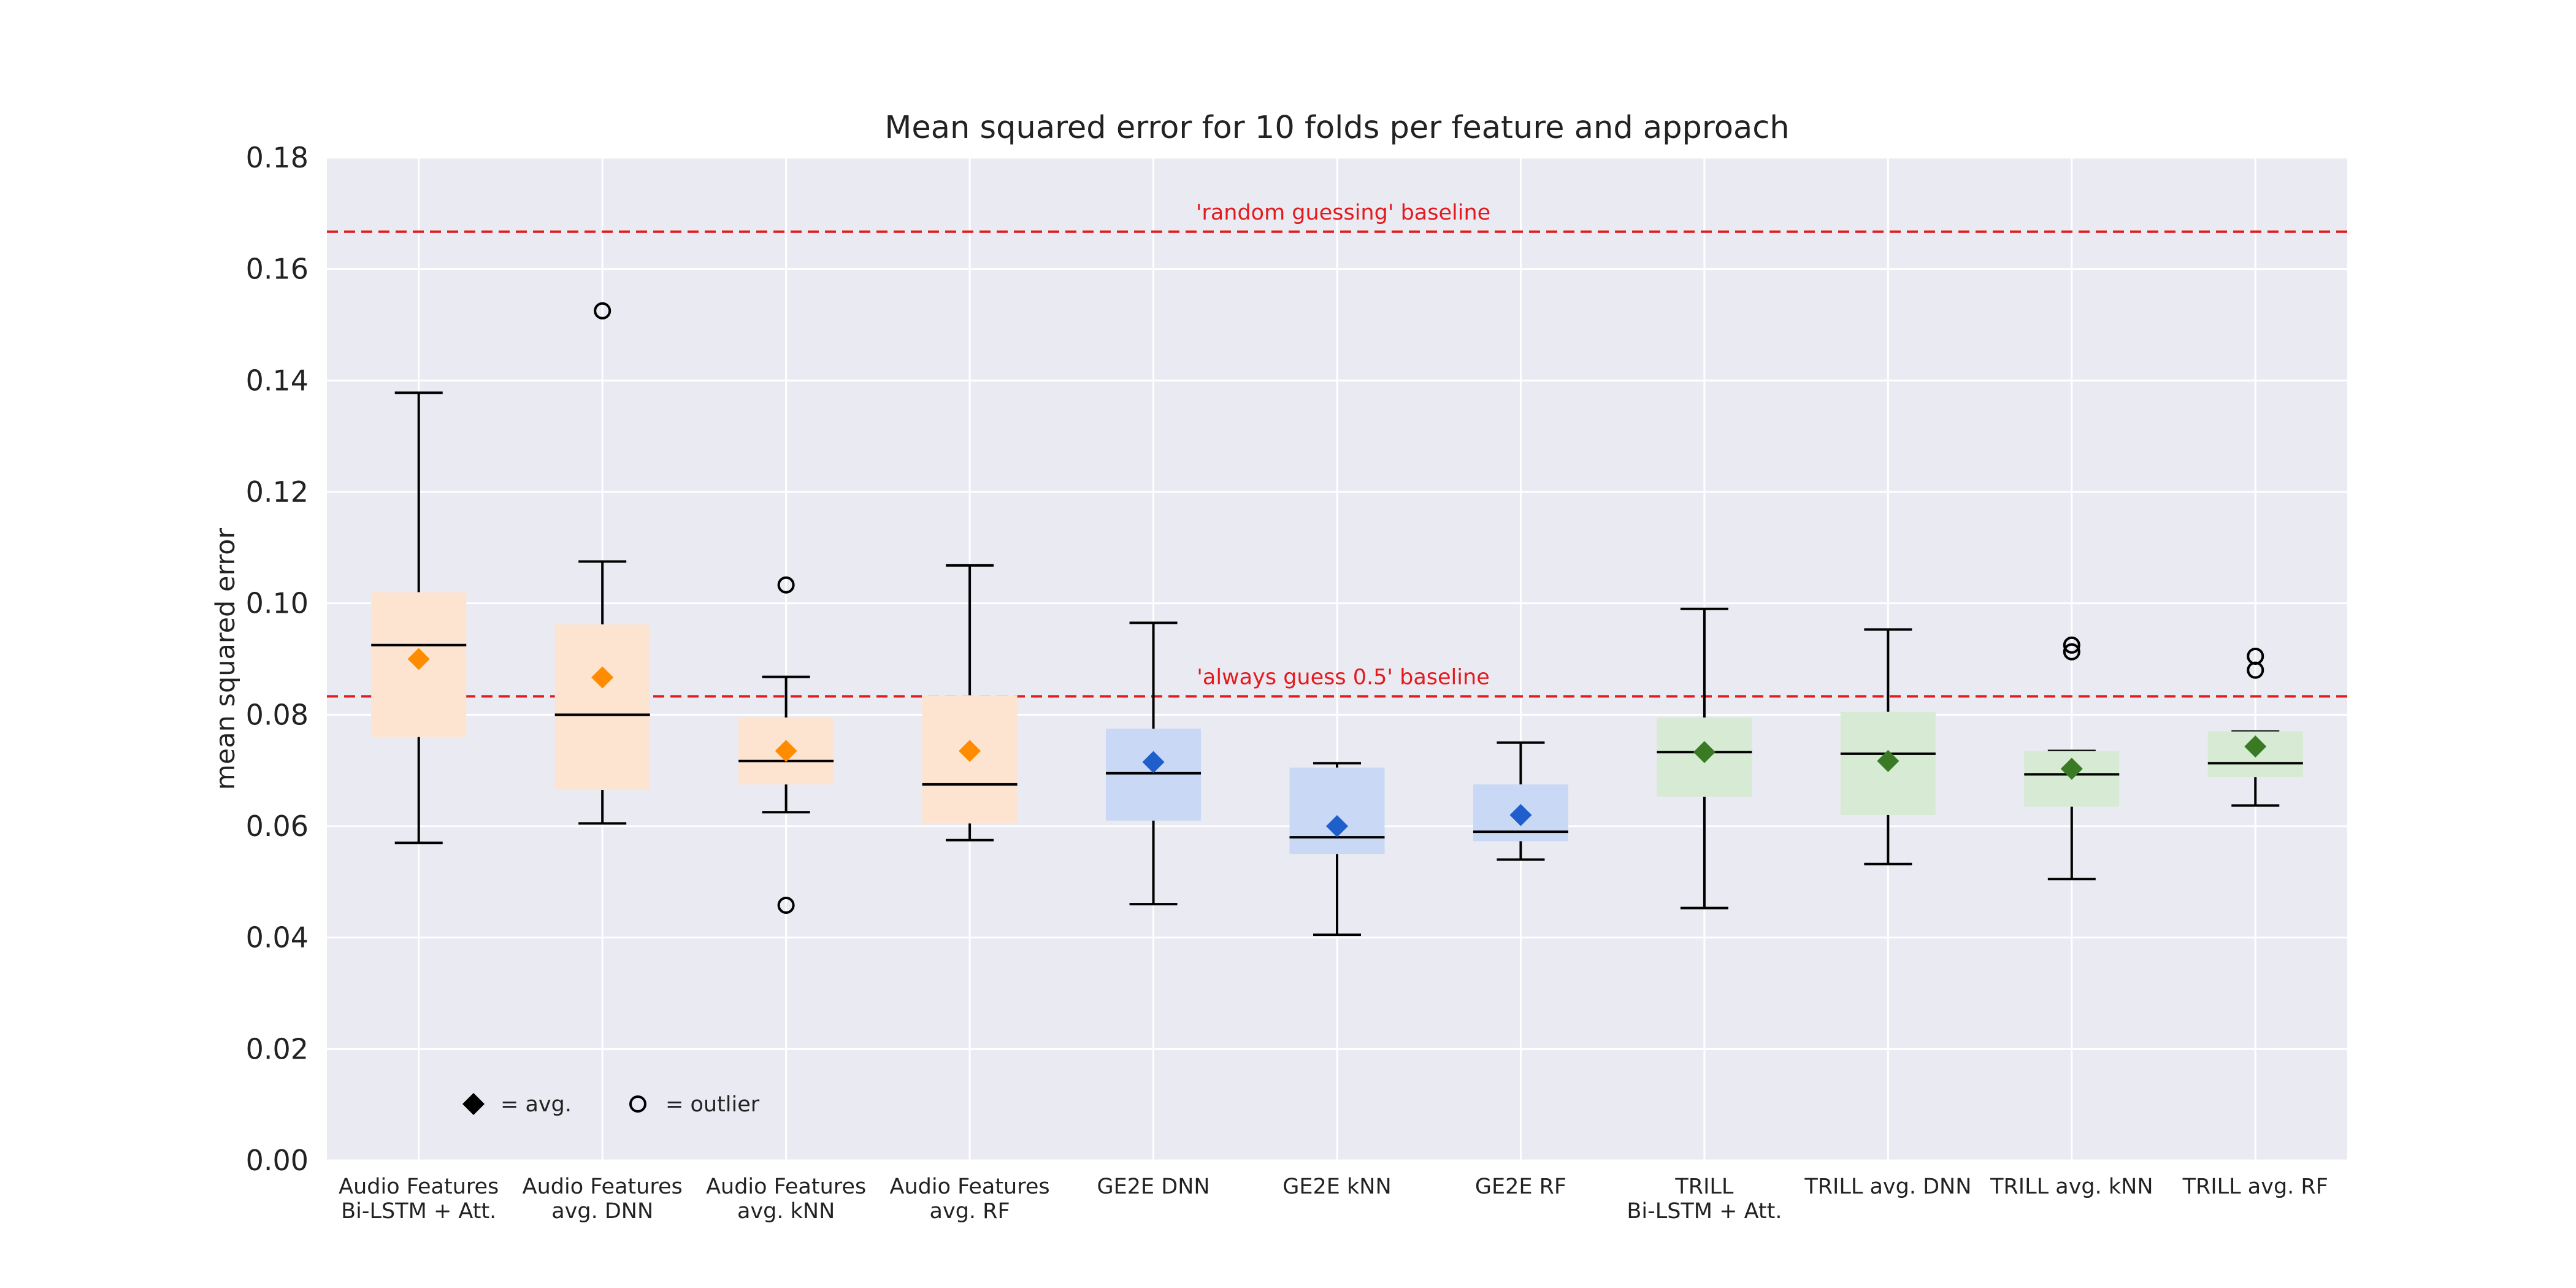 The image size is (2576, 1288). What do you see at coordinates (536, 1104) in the screenshot?
I see `legend-avg-label: = avg.` at bounding box center [536, 1104].